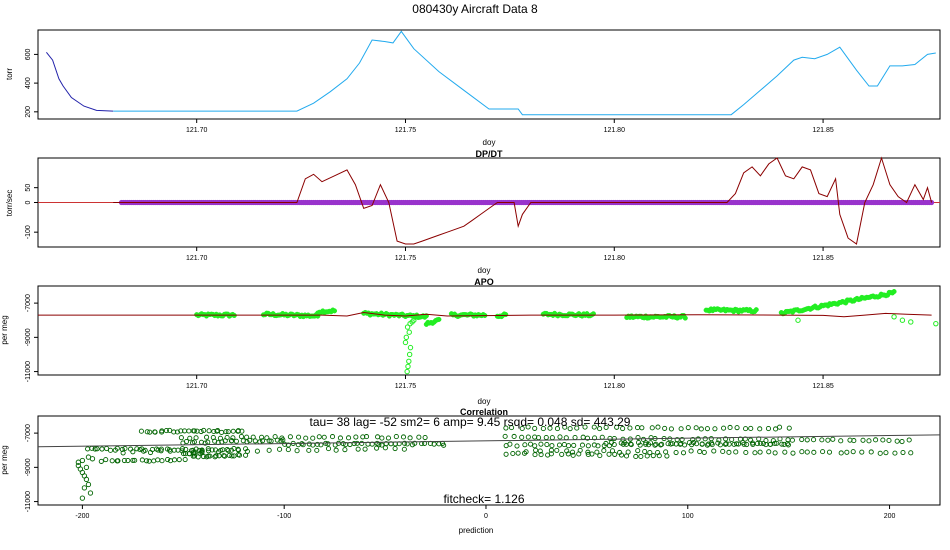  I want to click on pressure-y-tick-label: 600, so click(28, 54).